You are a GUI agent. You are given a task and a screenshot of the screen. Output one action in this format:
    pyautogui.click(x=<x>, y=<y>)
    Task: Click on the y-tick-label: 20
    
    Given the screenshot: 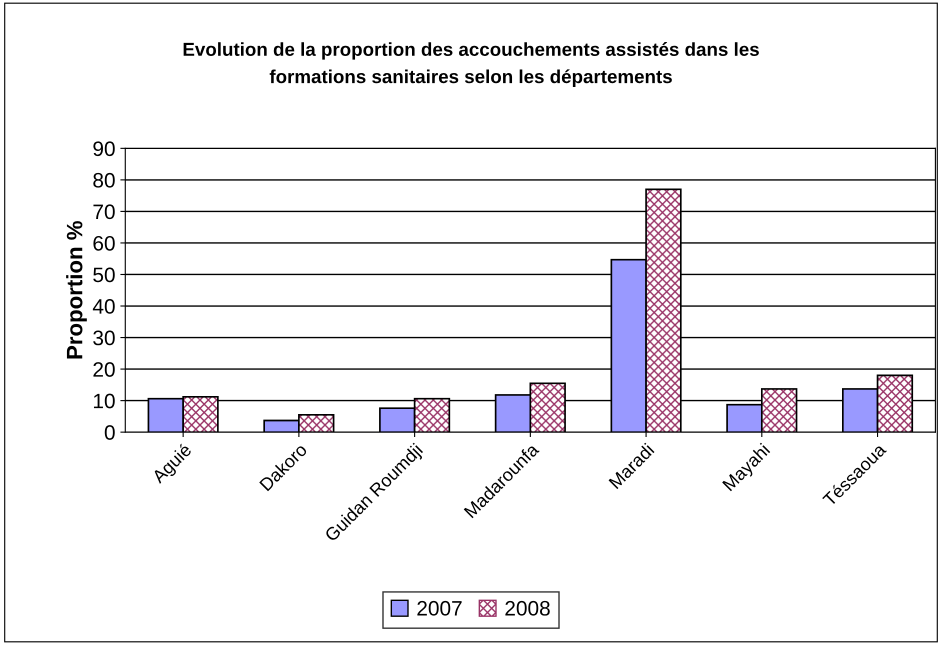 What is the action you would take?
    pyautogui.click(x=104, y=369)
    